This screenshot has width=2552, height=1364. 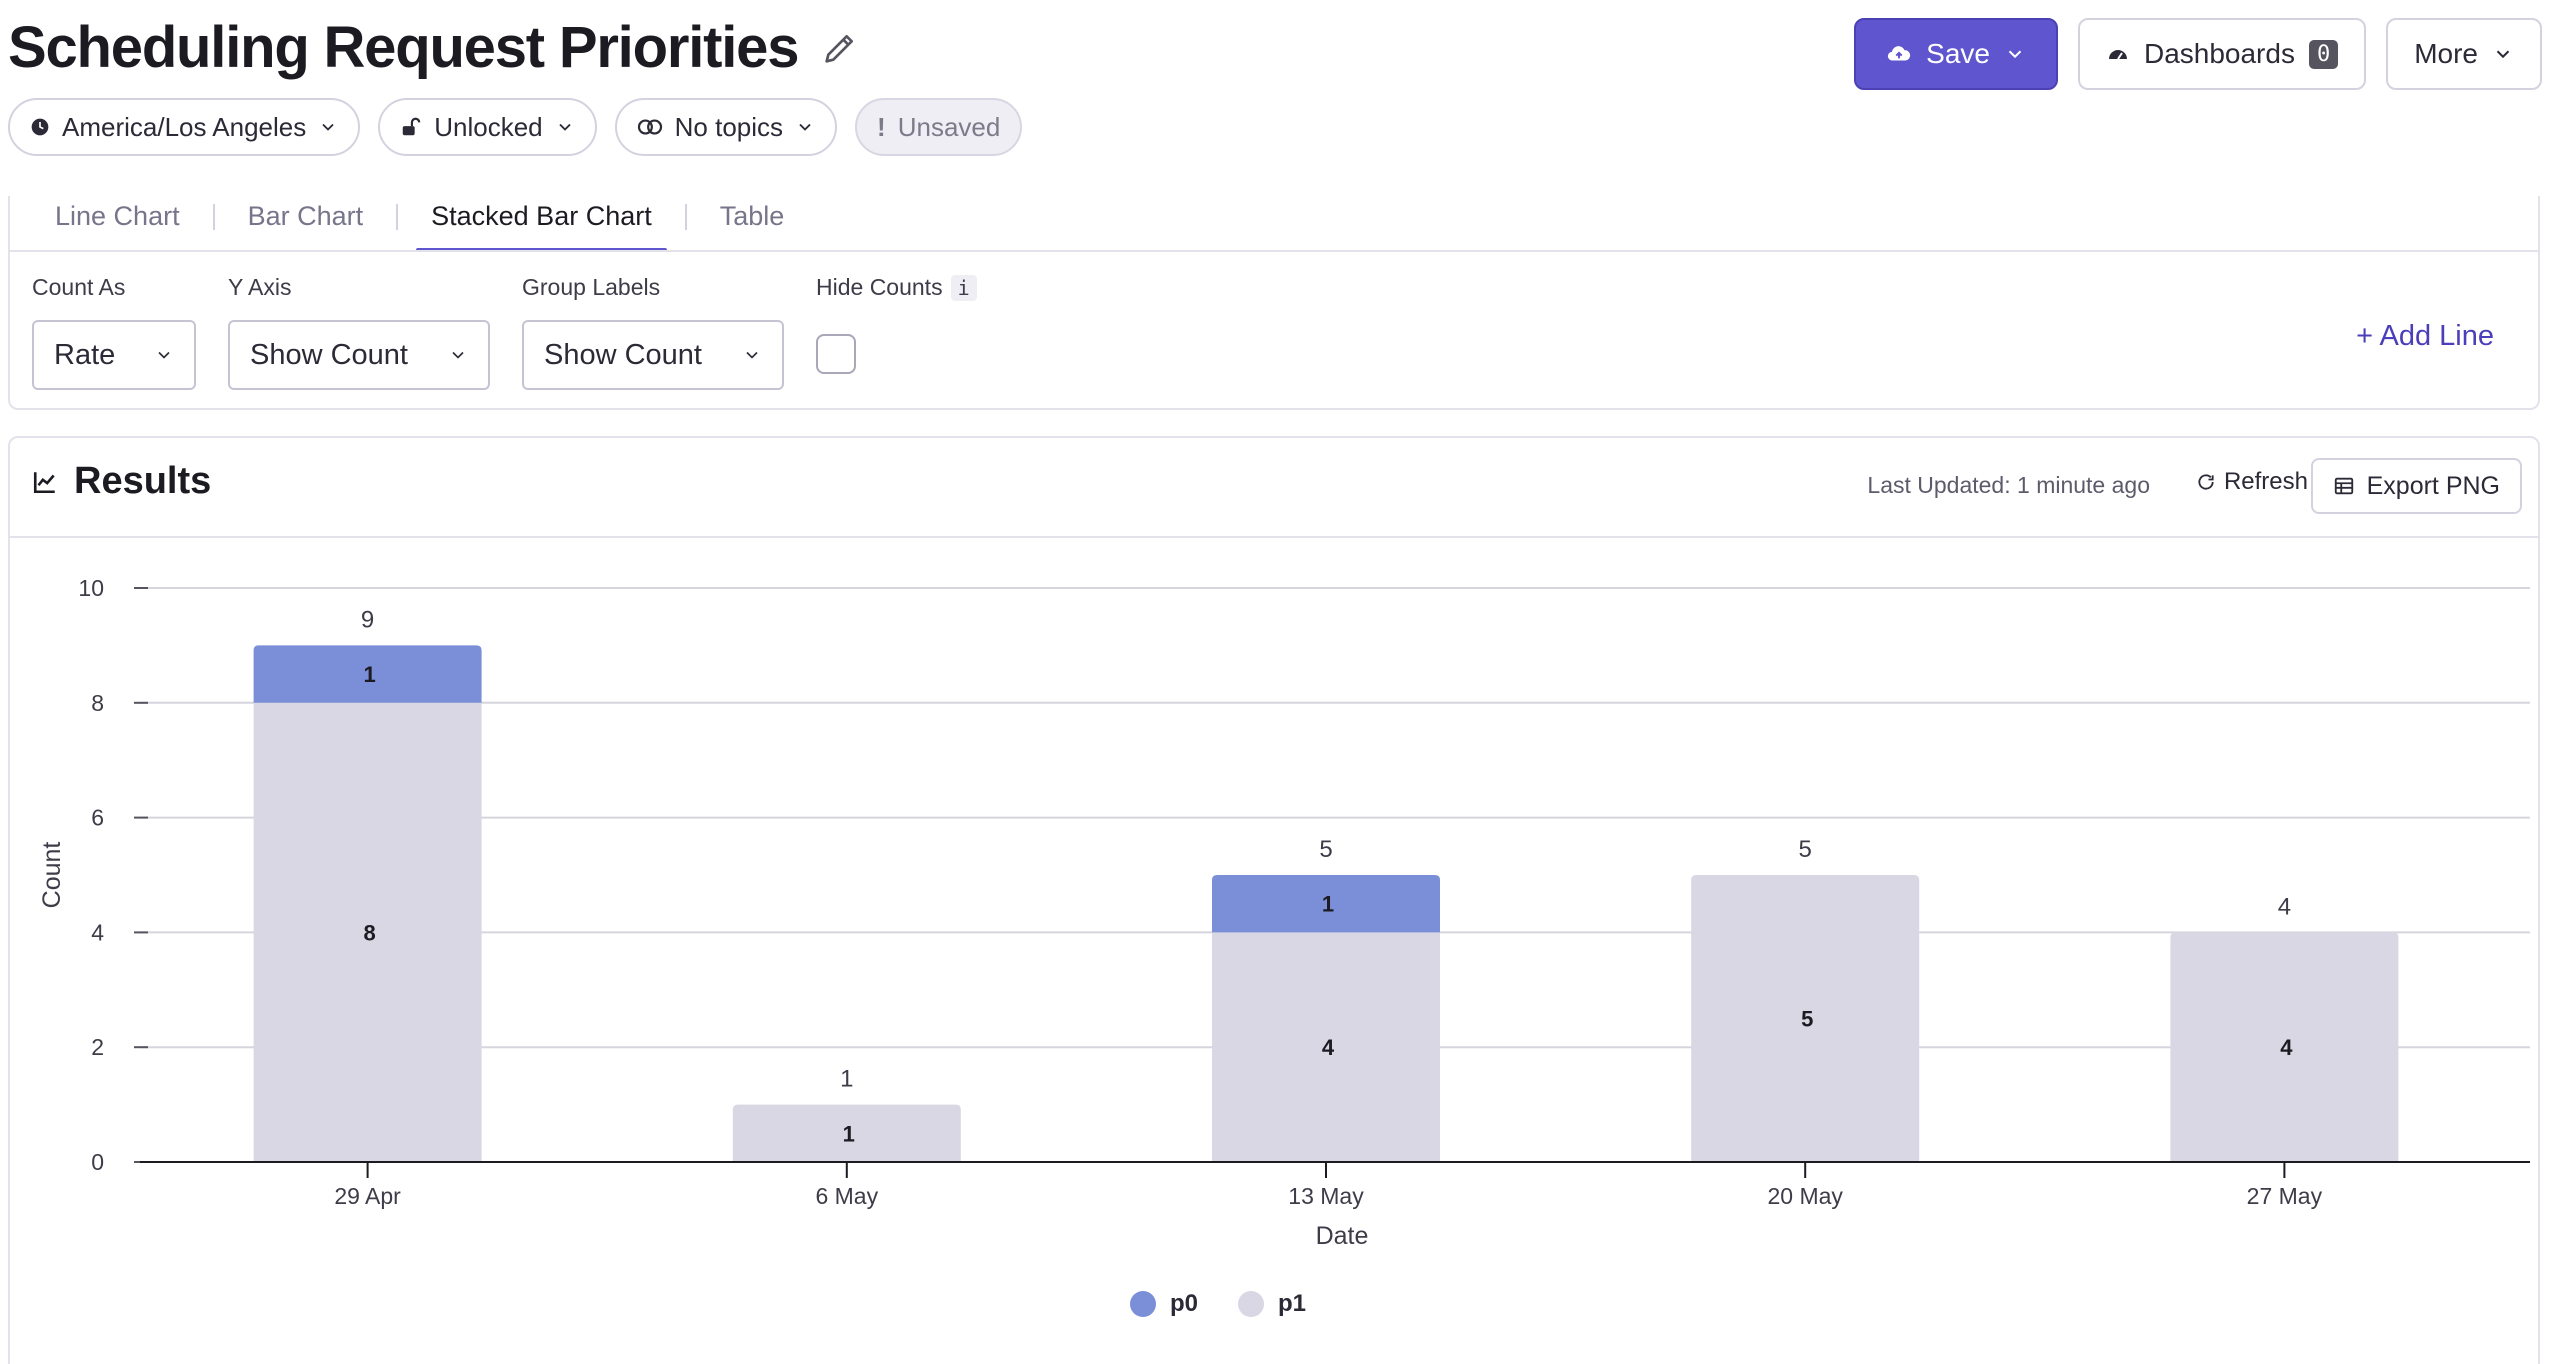 I want to click on total-label: 4, so click(x=2284, y=906).